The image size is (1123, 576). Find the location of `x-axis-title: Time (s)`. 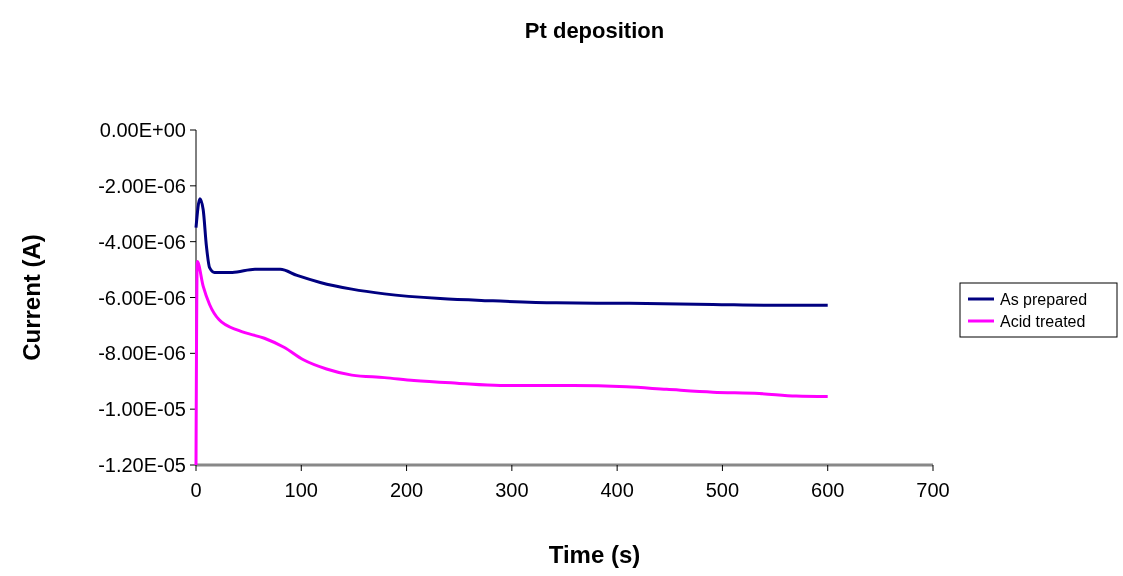

x-axis-title: Time (s) is located at coordinates (594, 554).